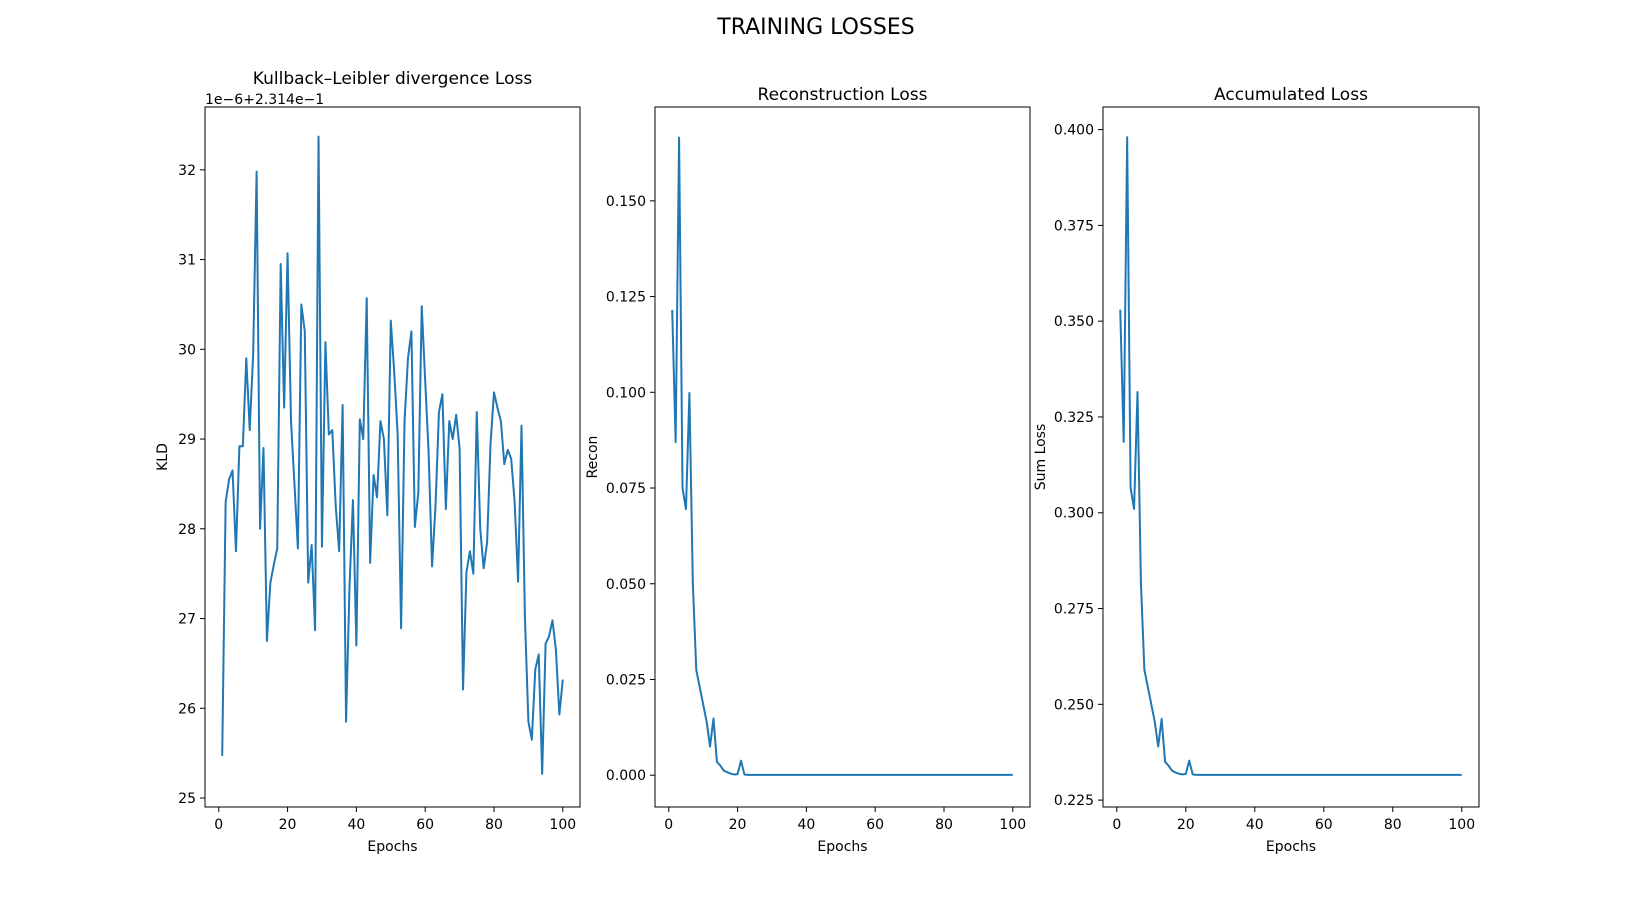 This screenshot has width=1632, height=900. Describe the element at coordinates (626, 680) in the screenshot. I see `recon-y-tick-label: 0.025` at that location.